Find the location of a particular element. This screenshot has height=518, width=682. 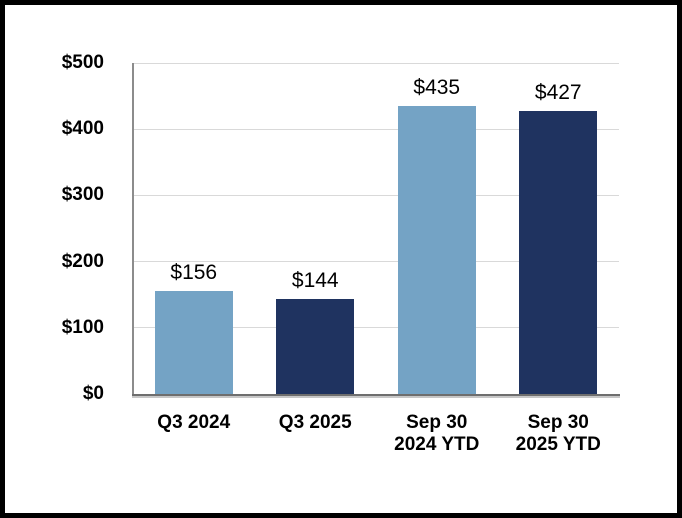

y-tick-label: $300 is located at coordinates (82, 195).